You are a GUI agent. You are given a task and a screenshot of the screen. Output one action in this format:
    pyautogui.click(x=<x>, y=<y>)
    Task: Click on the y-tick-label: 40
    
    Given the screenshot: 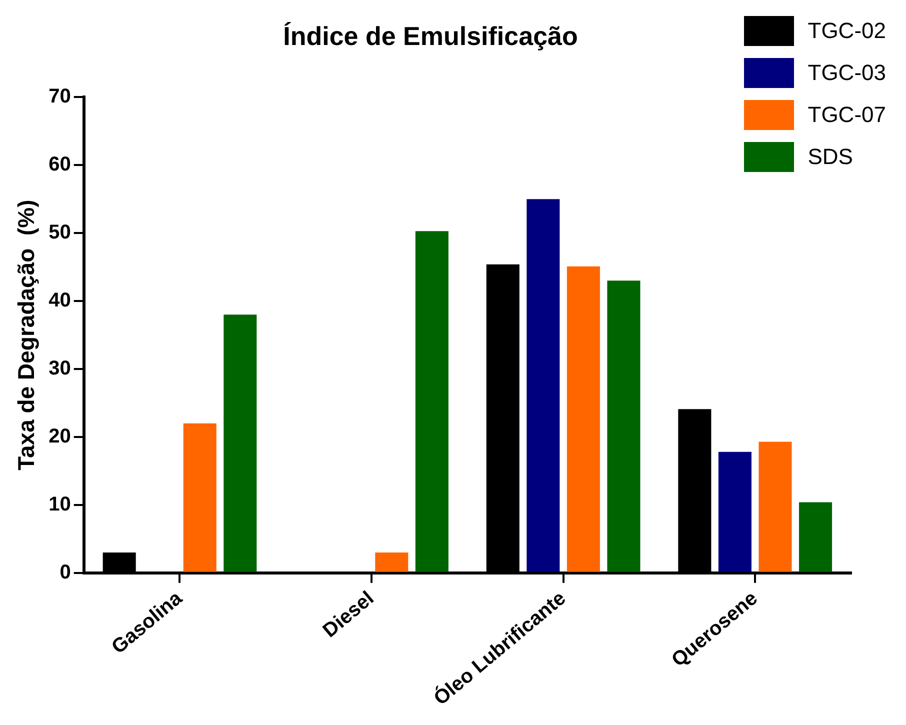 What is the action you would take?
    pyautogui.click(x=59, y=301)
    